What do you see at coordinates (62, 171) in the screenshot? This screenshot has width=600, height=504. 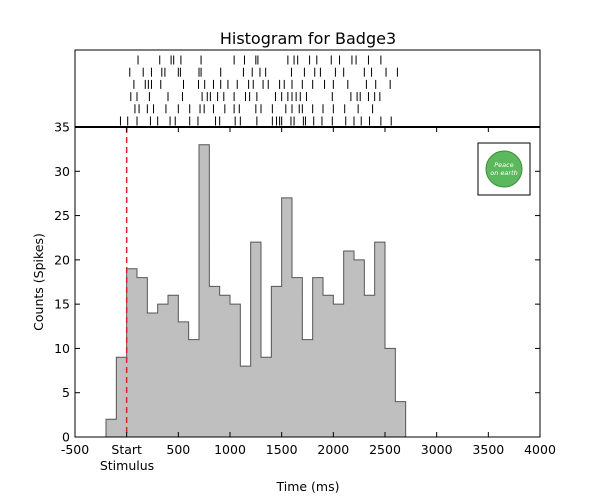 I see `y-tick-label: 30` at bounding box center [62, 171].